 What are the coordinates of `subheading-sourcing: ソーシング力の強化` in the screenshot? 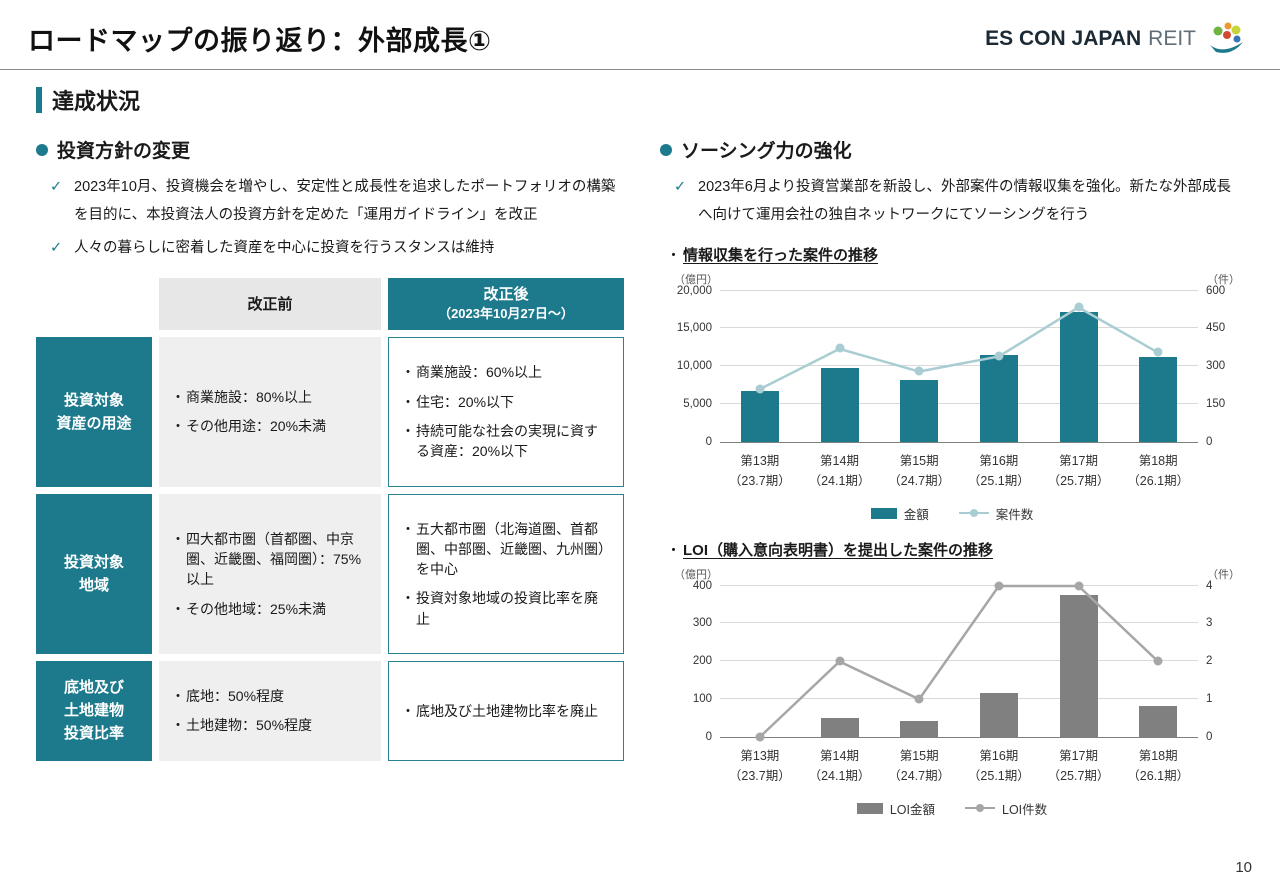 It's located at (952, 149).